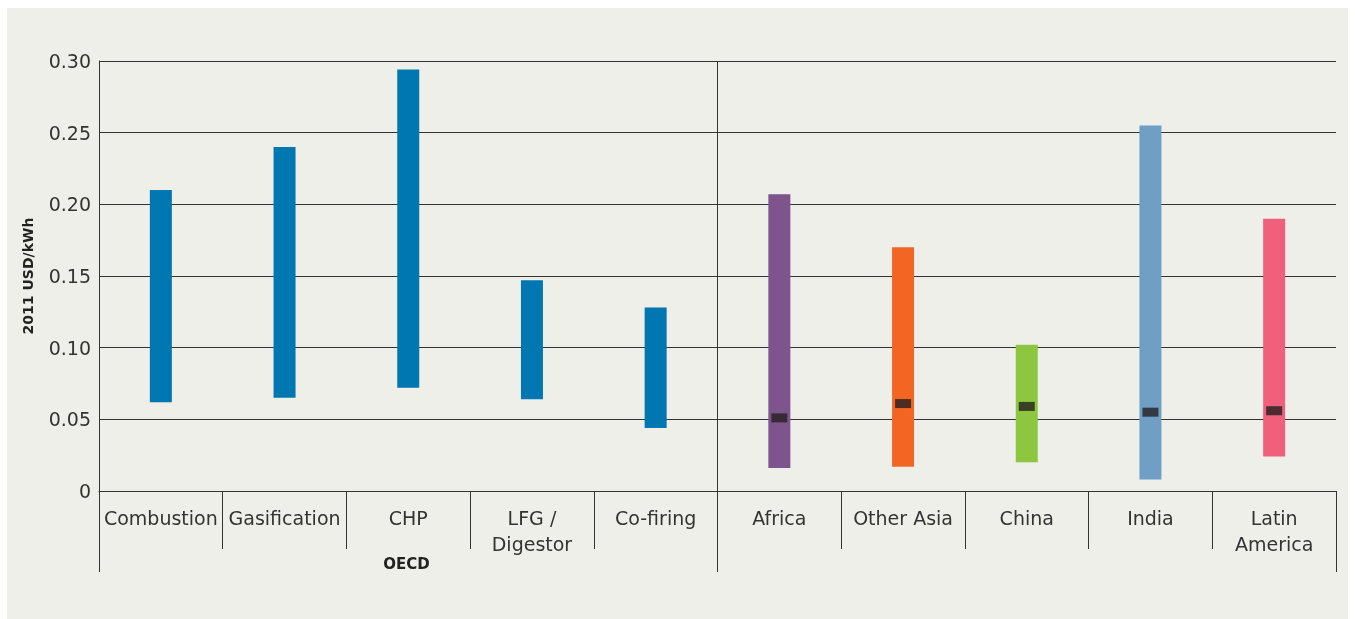 This screenshot has width=1355, height=619. What do you see at coordinates (903, 518) in the screenshot?
I see `x-tick-label: Other Asia` at bounding box center [903, 518].